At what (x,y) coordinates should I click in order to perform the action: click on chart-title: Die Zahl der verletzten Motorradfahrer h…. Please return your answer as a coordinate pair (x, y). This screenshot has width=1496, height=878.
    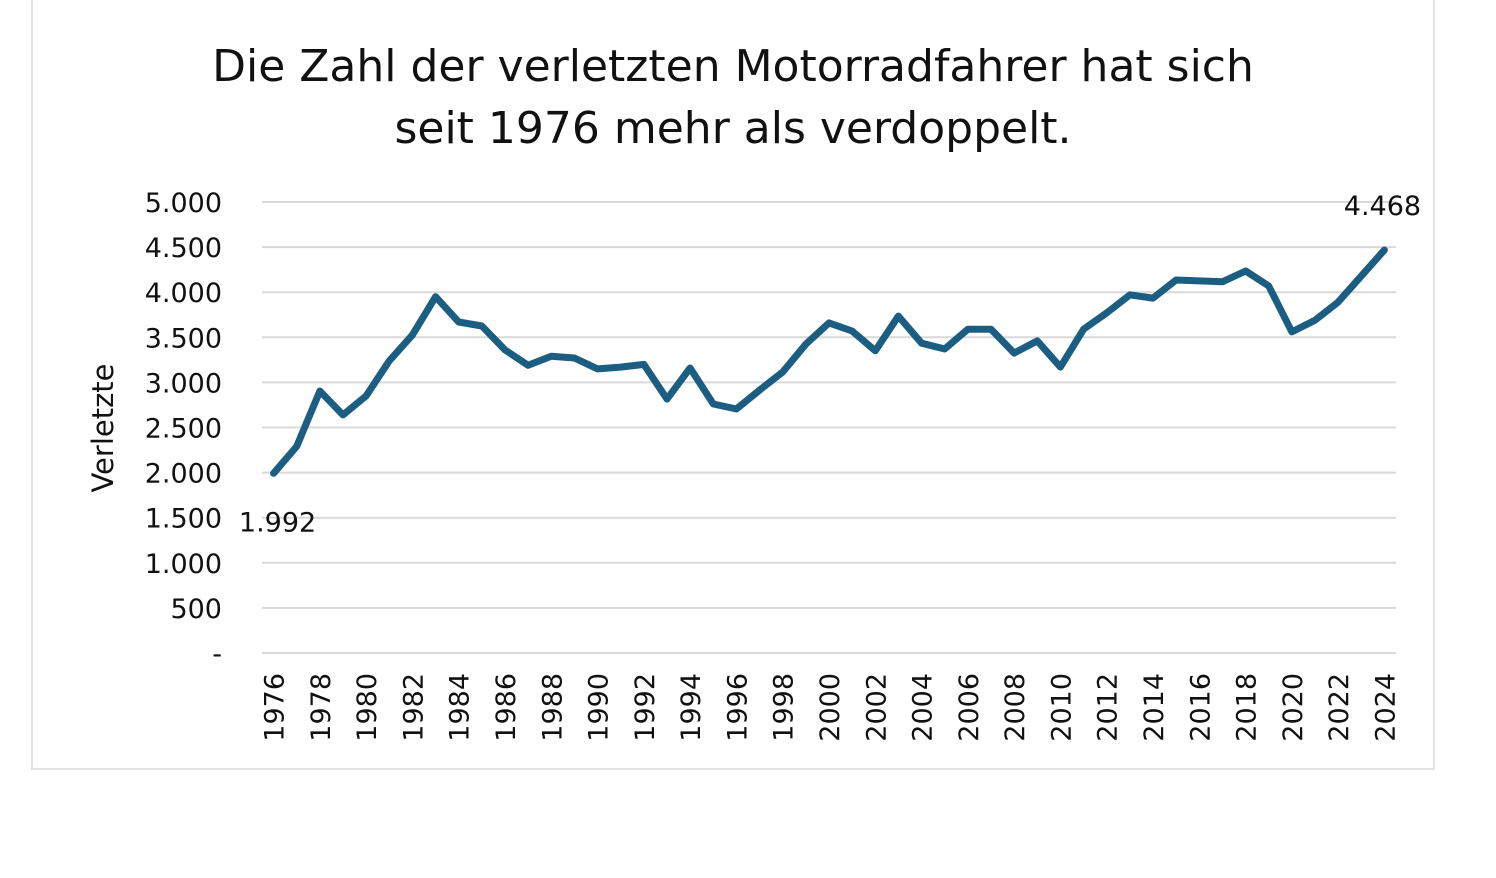
    Looking at the image, I should click on (733, 98).